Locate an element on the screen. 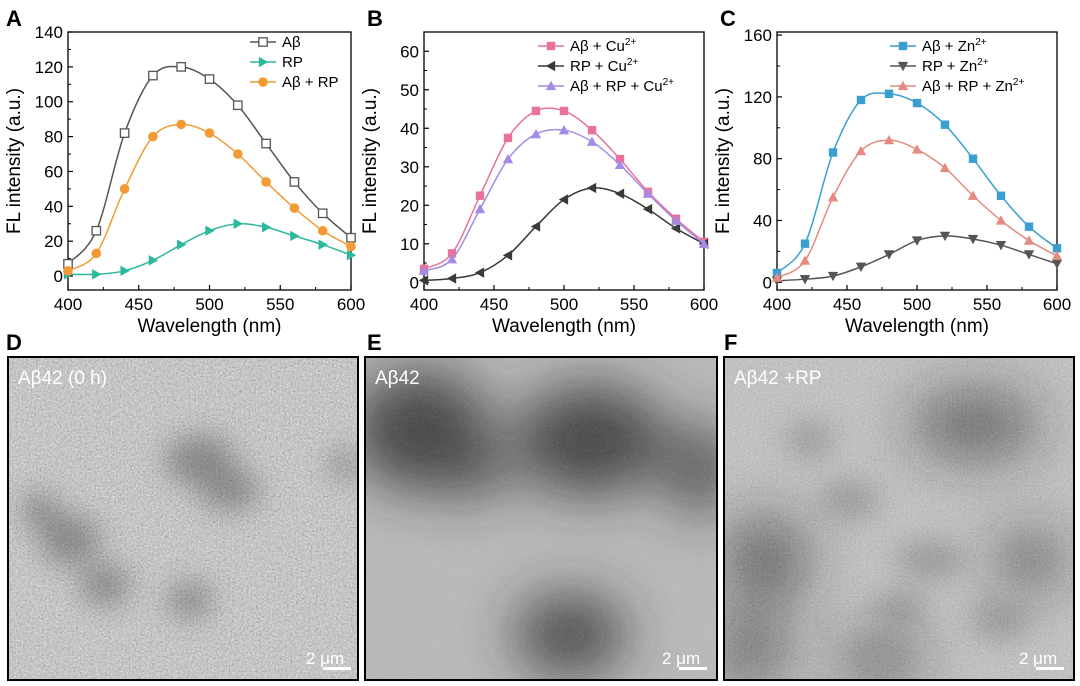 This screenshot has width=1080, height=686. legend-label: Aβ + Cu2+ is located at coordinates (603, 46).